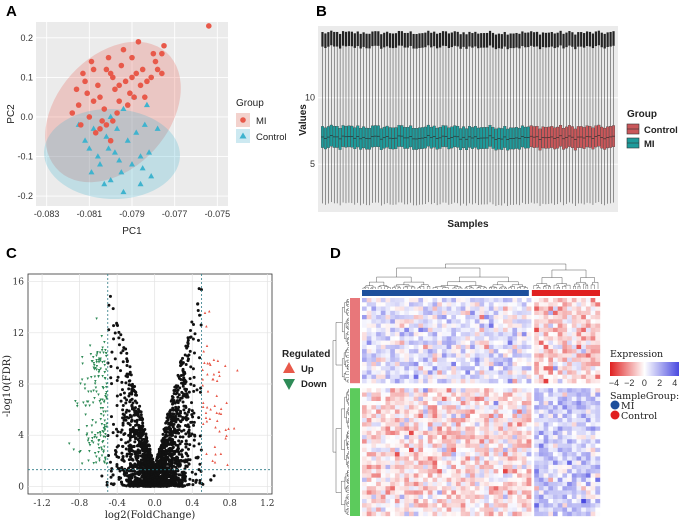 The image size is (685, 522). Describe the element at coordinates (481, 293) in the screenshot. I see `sample-group-bar` at that location.